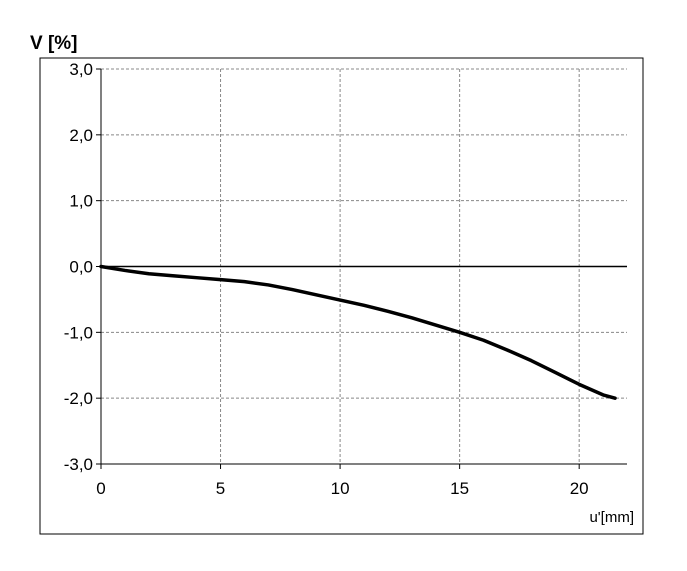 The image size is (687, 571). Describe the element at coordinates (220, 488) in the screenshot. I see `x-tick-label: 5` at that location.